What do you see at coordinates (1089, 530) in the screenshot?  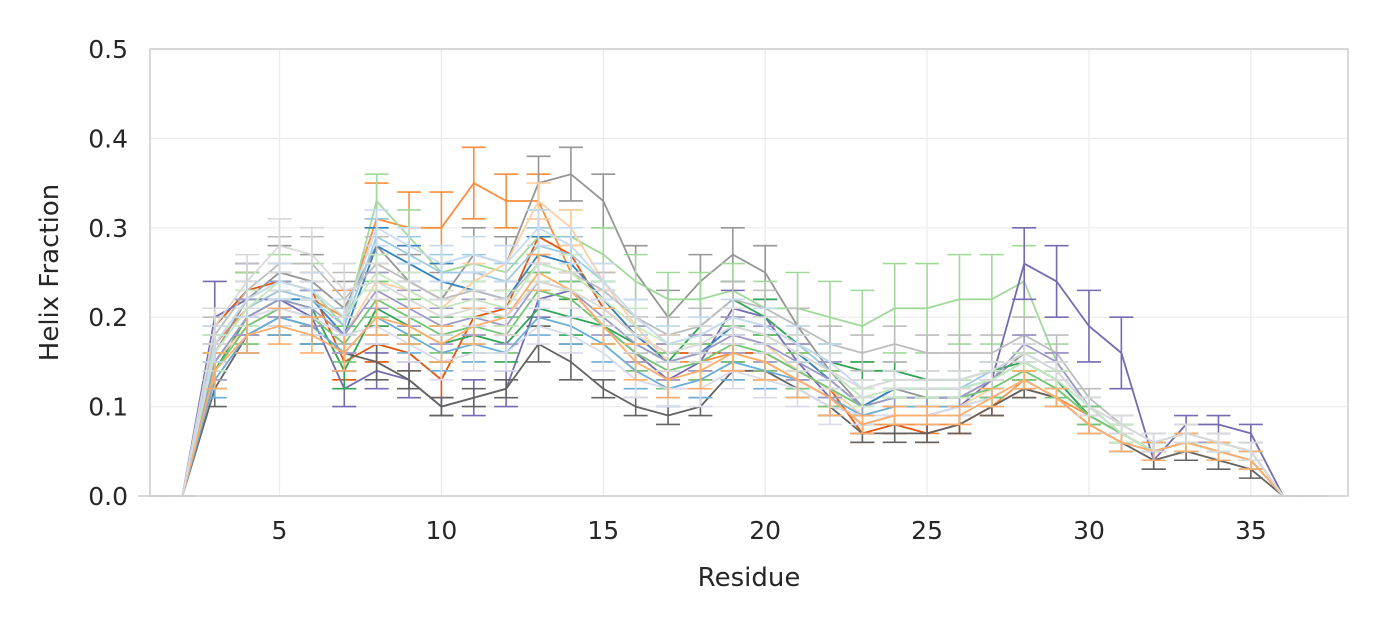 I see `x-tick-label: 30` at bounding box center [1089, 530].